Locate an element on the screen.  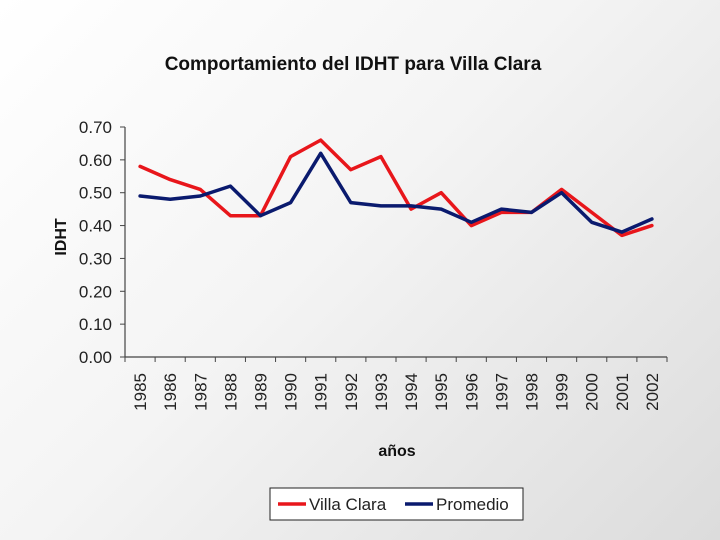
y-tick-label: 0.70 is located at coordinates (95, 127).